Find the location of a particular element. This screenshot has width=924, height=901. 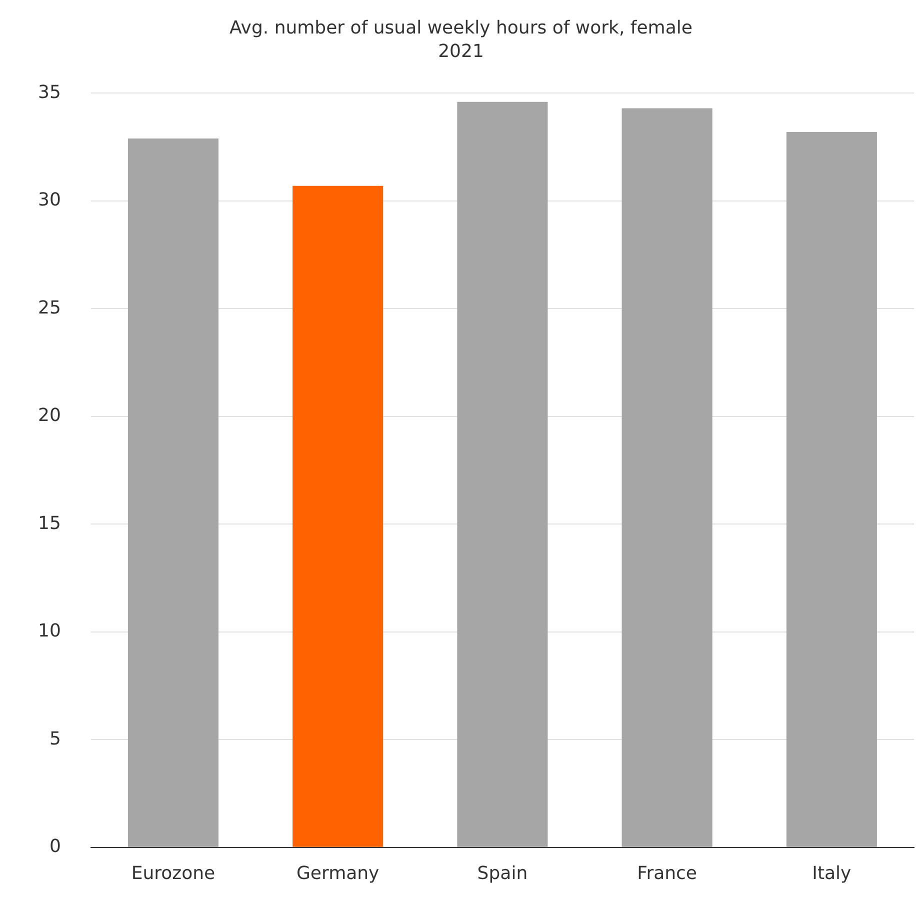

y-tick-label: 0 is located at coordinates (55, 847).